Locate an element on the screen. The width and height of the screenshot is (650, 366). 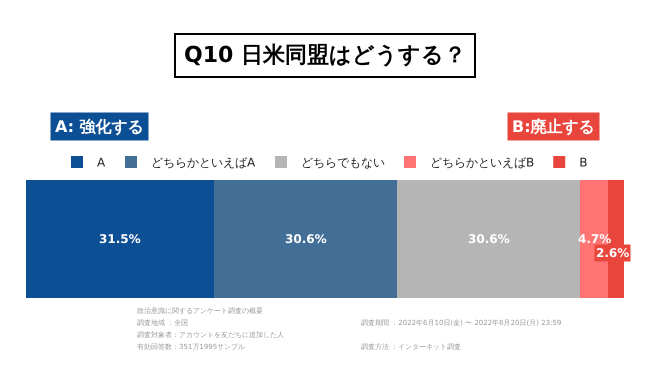
data-label: 4.7% is located at coordinates (595, 239).